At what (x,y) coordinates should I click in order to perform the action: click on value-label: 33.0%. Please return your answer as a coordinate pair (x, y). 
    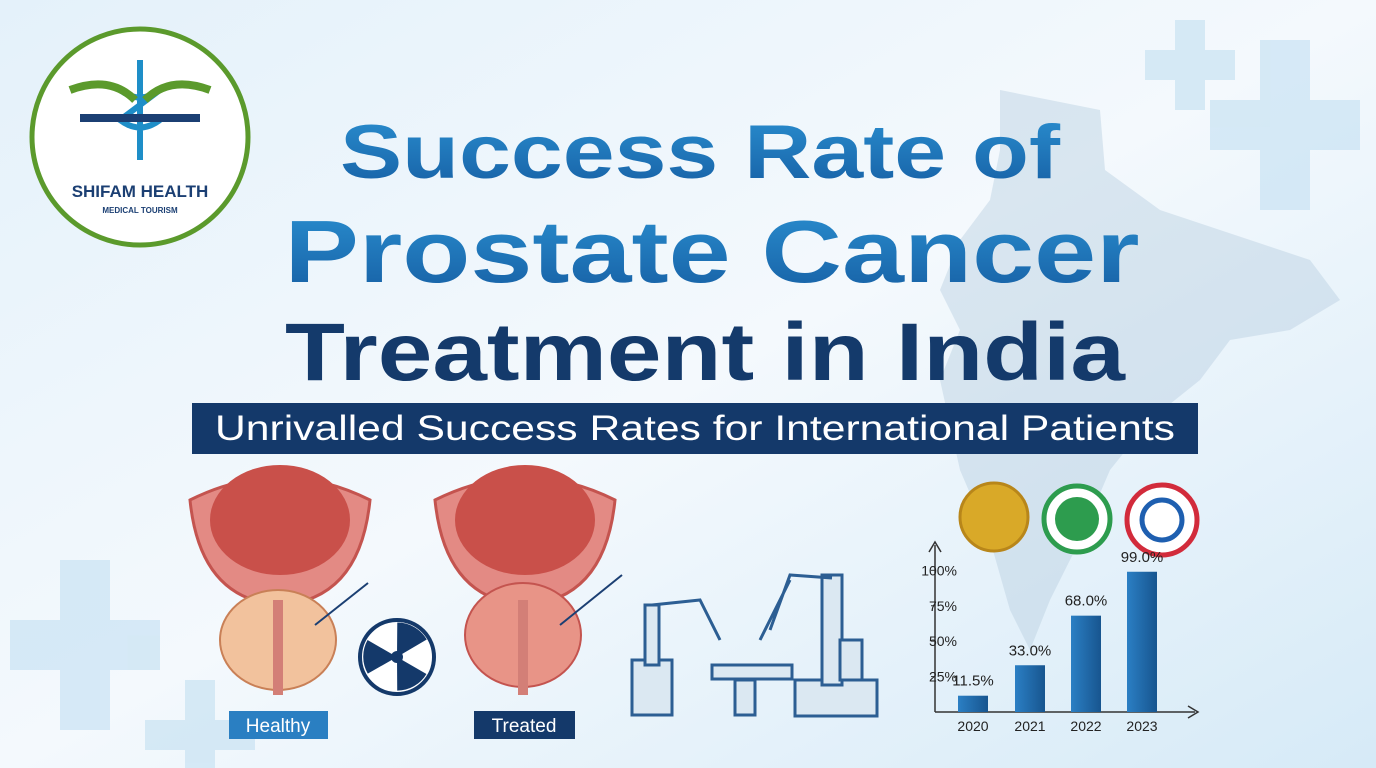
    Looking at the image, I should click on (1030, 650).